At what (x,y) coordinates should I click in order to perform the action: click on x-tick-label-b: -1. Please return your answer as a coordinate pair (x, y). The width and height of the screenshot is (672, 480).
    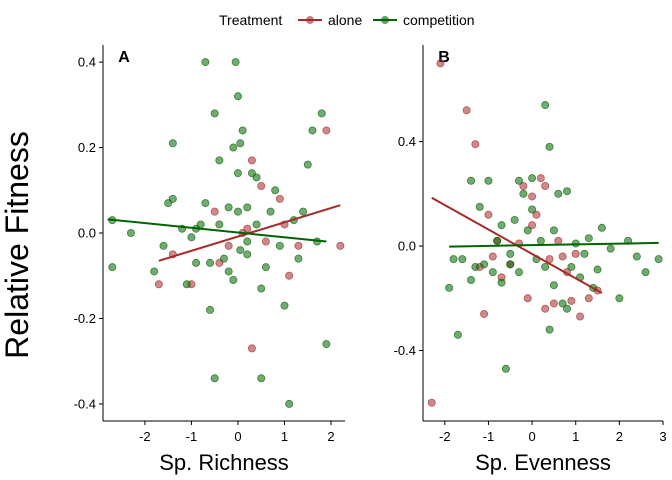
    Looking at the image, I should click on (489, 436).